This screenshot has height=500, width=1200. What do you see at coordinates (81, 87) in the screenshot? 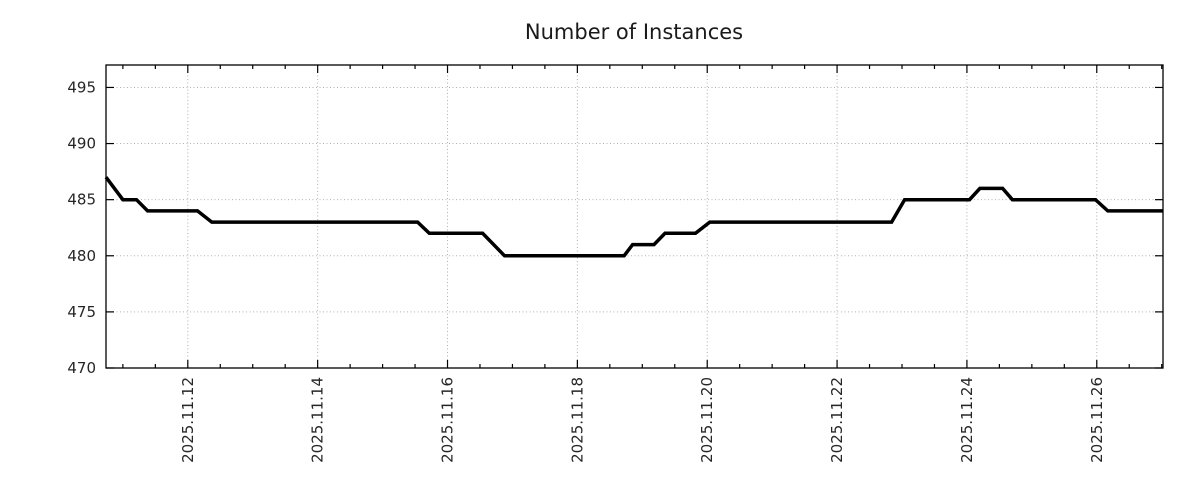
I see `y-tick-label: 495` at bounding box center [81, 87].